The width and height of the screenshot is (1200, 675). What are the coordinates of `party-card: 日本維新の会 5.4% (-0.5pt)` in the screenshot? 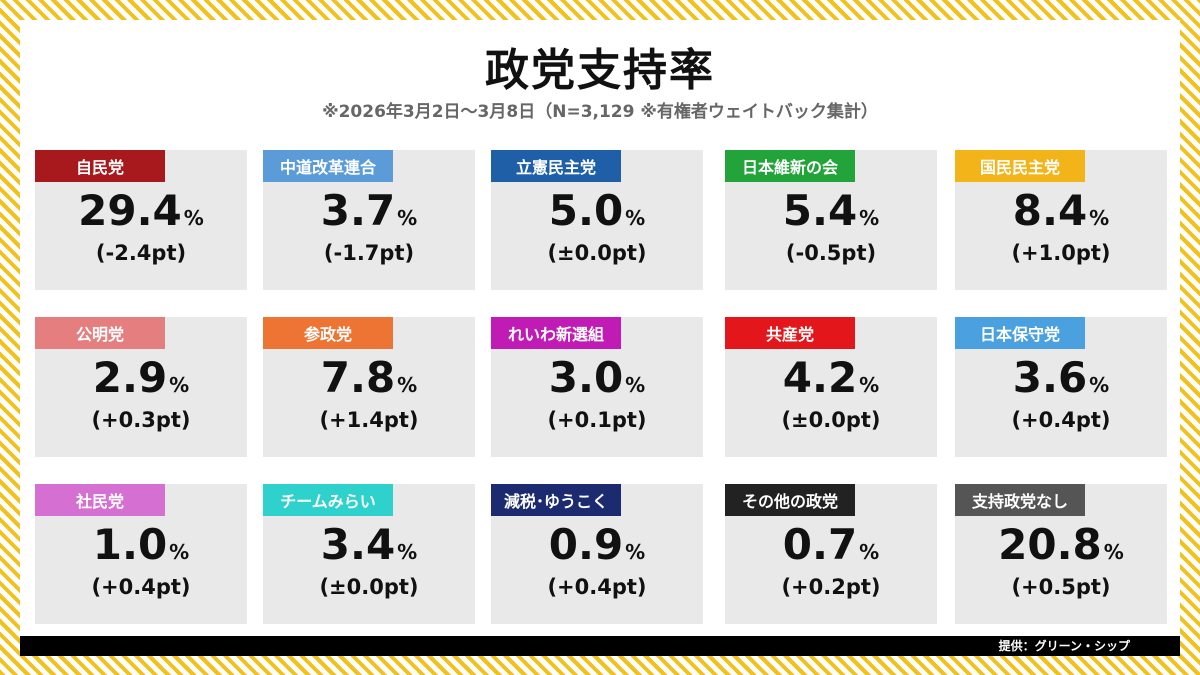 It's located at (831, 220).